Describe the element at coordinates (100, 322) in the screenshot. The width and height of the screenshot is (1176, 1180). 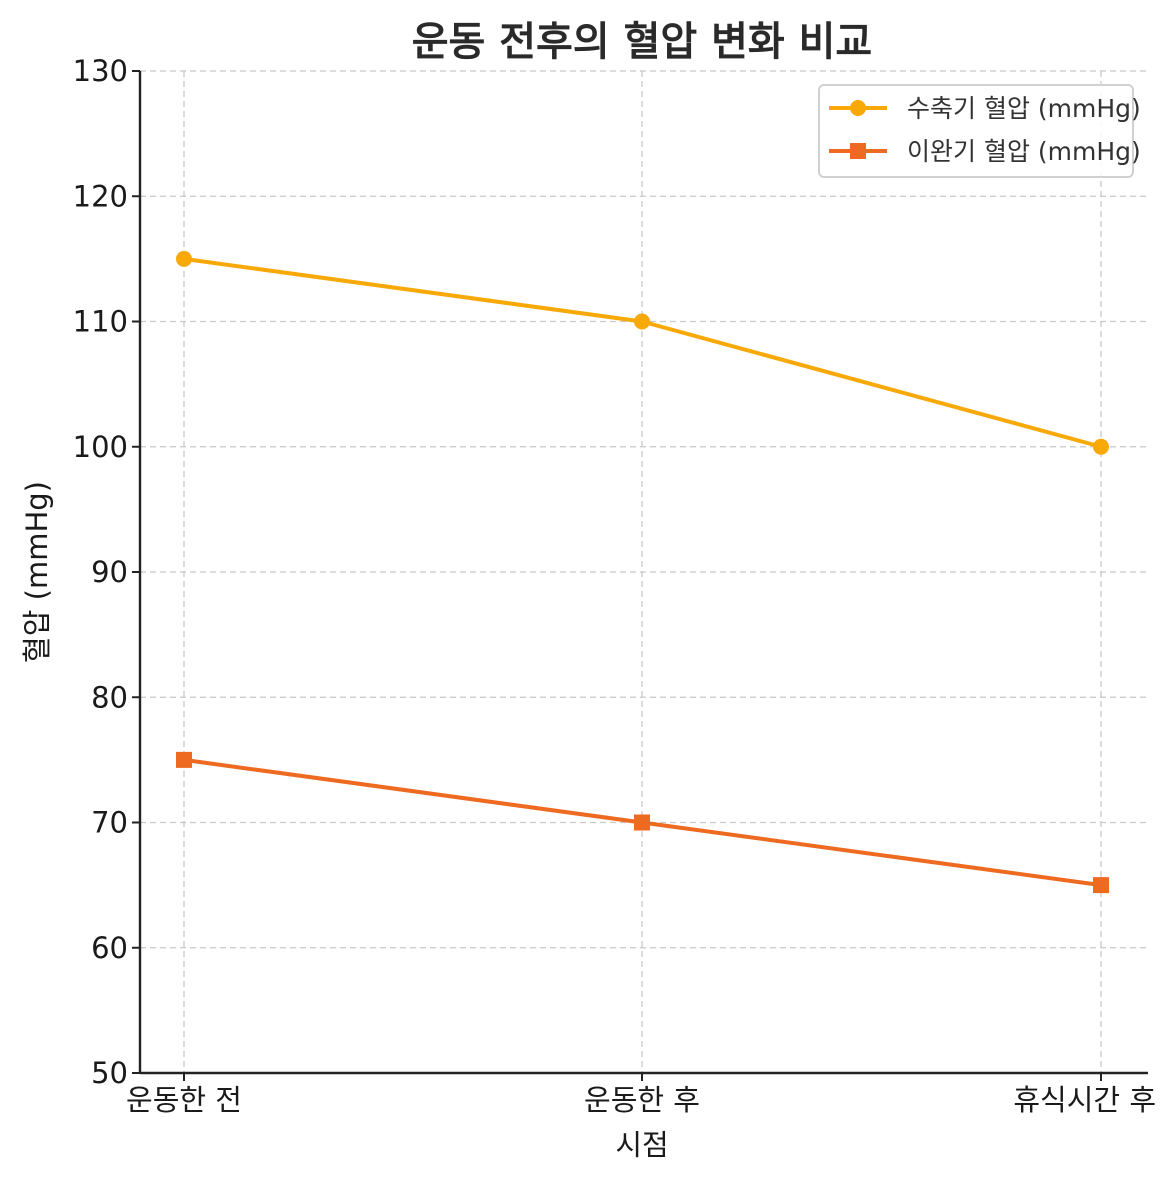
I see `y-tick-label: 110` at that location.